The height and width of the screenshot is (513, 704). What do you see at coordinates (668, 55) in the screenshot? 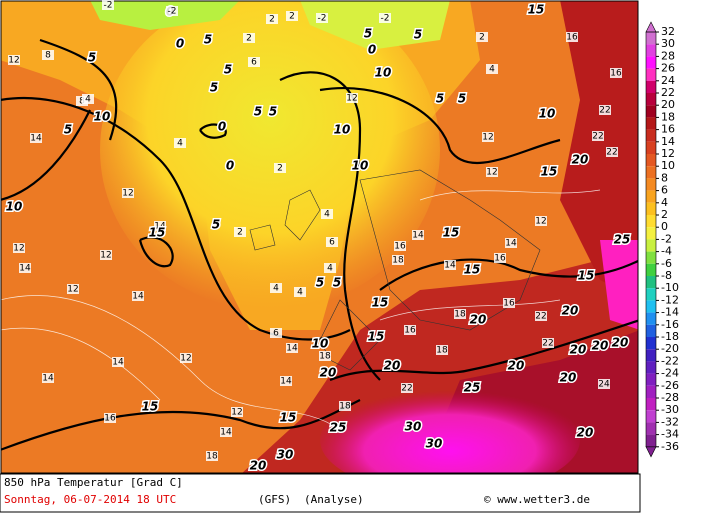
I see `legend-label: 28` at bounding box center [668, 55].